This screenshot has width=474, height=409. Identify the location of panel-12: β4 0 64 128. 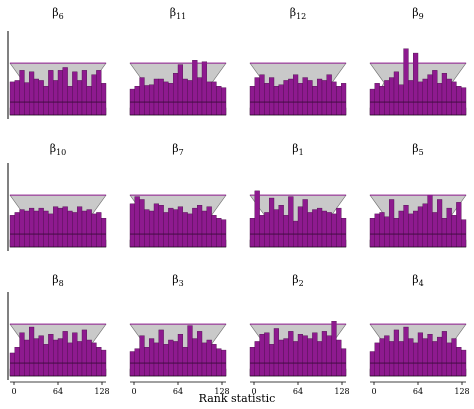
(419, 334).